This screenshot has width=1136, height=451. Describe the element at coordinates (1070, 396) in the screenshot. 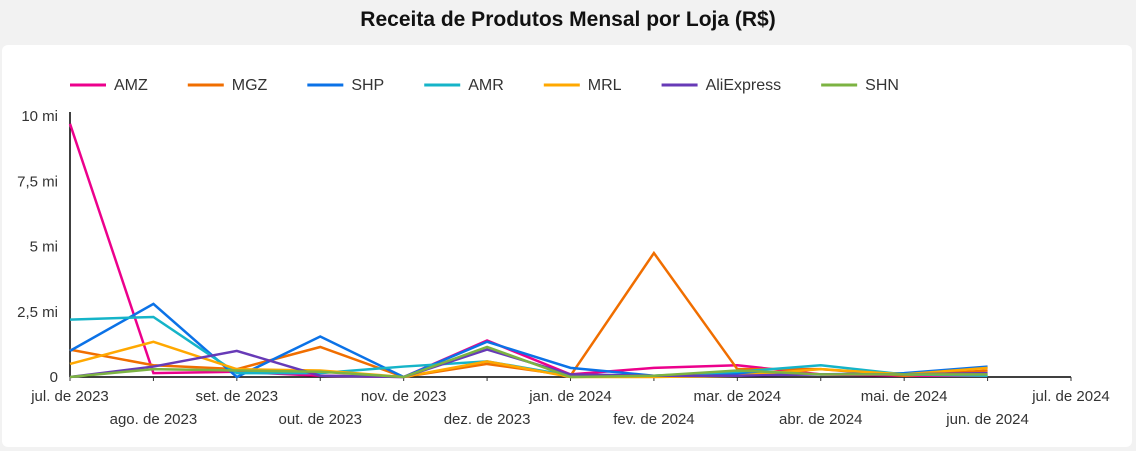

I see `x-tick-label: jul. de 2024` at that location.